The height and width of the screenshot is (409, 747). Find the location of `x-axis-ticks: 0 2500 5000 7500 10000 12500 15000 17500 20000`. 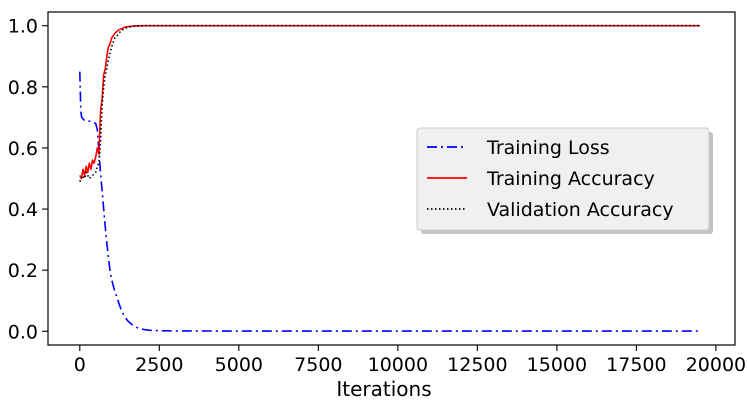

x-axis-ticks: 0 2500 5000 7500 10000 12500 15000 17500 20000 is located at coordinates (410, 360).